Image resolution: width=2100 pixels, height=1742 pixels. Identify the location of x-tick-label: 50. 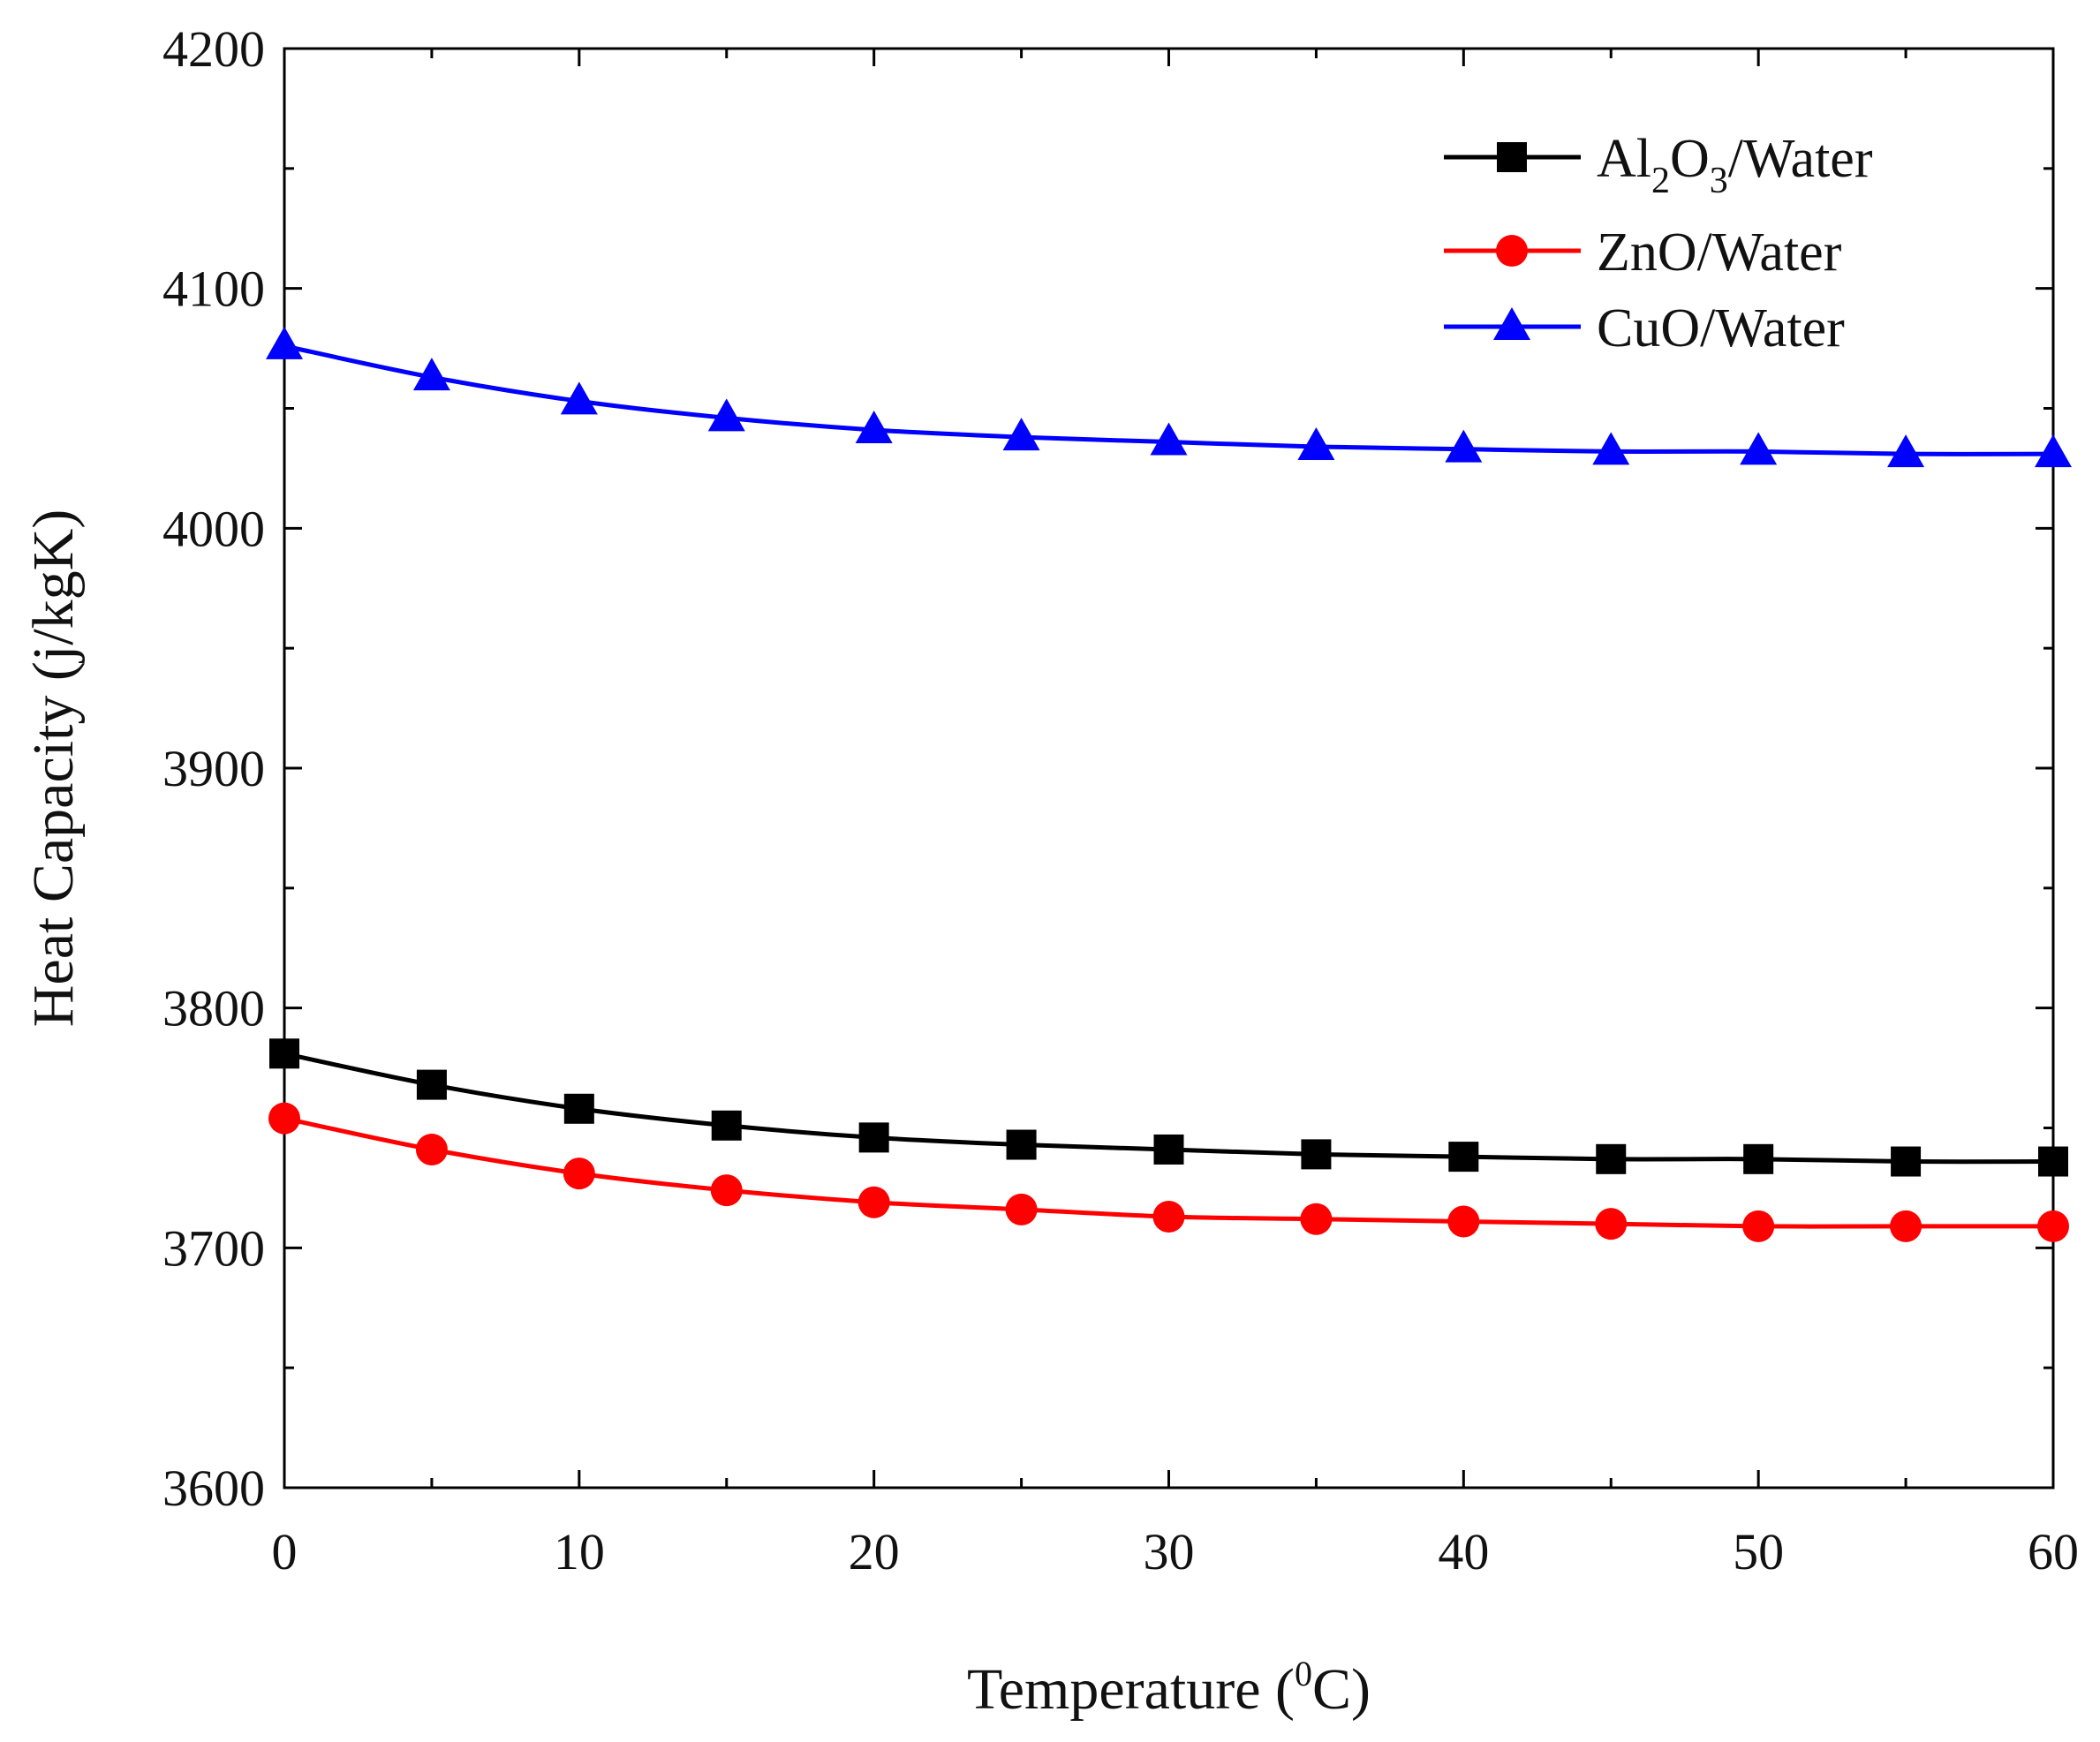
(1759, 1551).